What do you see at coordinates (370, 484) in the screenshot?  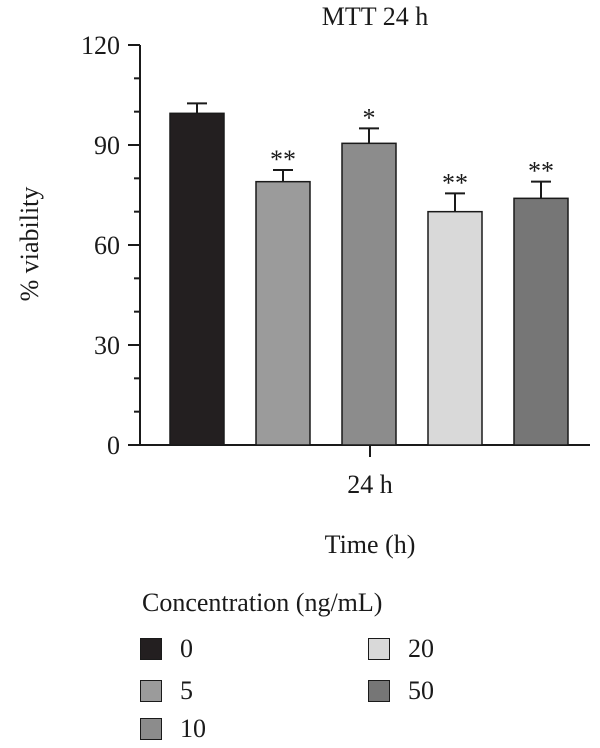 I see `x-tick-label: 24 h` at bounding box center [370, 484].